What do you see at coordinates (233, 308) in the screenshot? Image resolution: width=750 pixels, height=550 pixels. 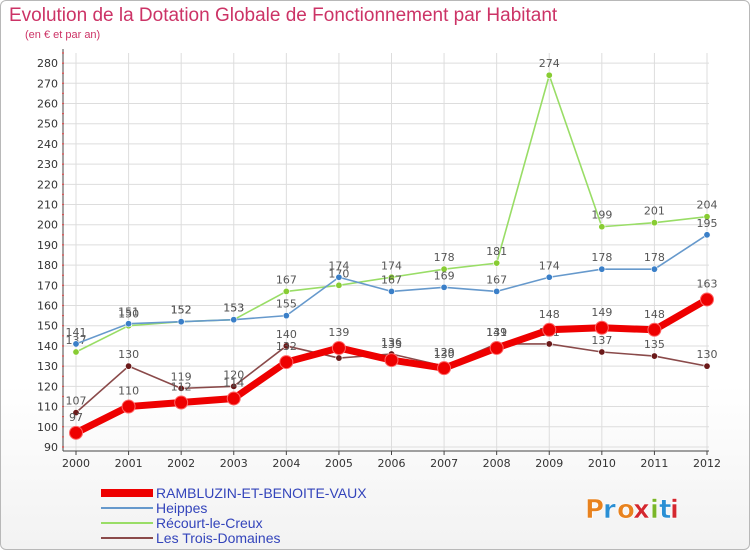 I see `data-label: 153` at bounding box center [233, 308].